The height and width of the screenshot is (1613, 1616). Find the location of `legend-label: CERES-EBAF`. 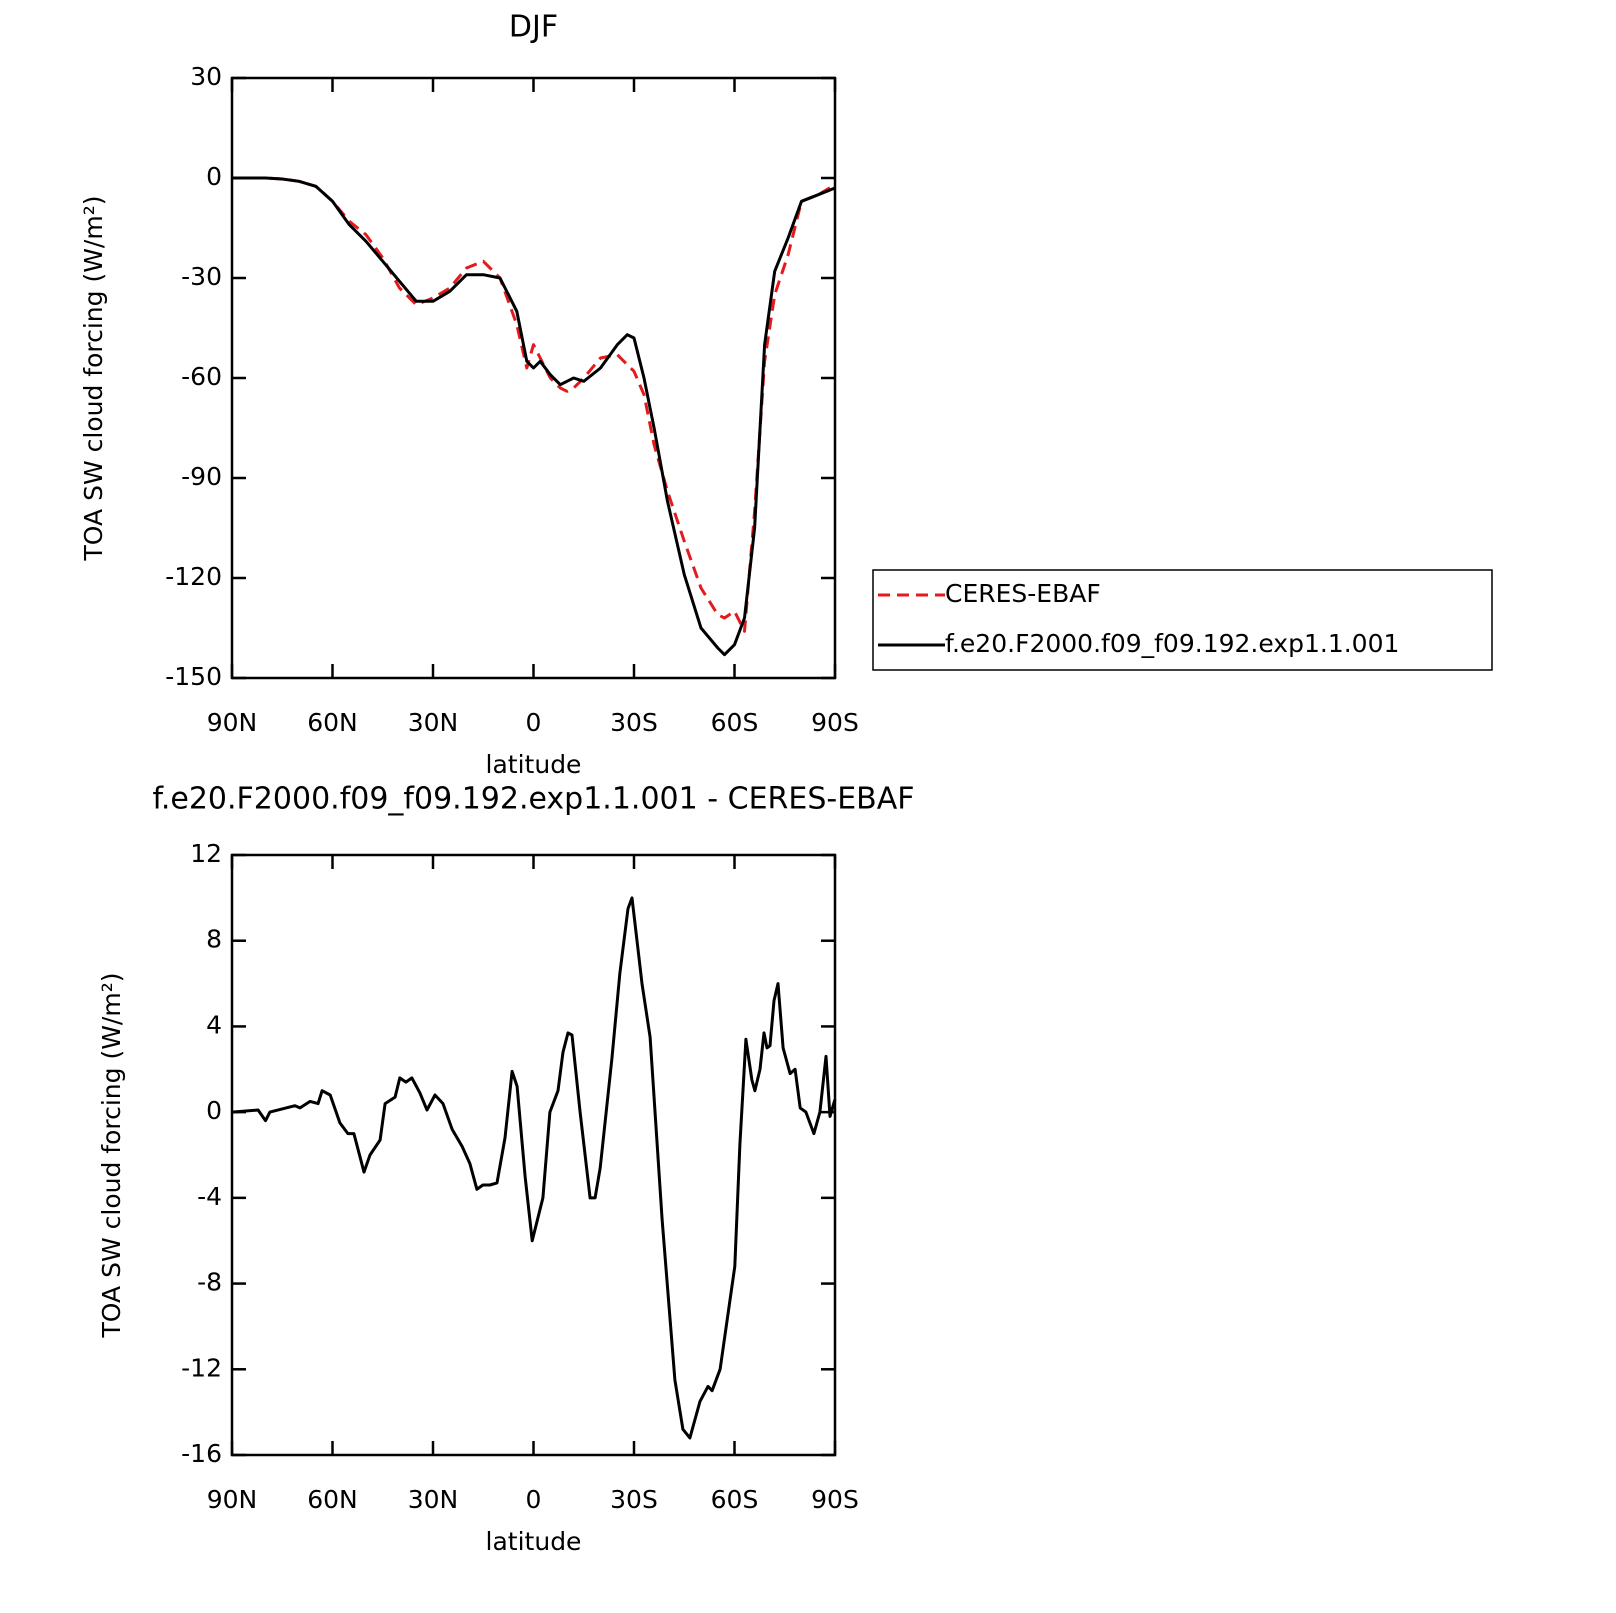

legend-label: CERES-EBAF is located at coordinates (1023, 593).